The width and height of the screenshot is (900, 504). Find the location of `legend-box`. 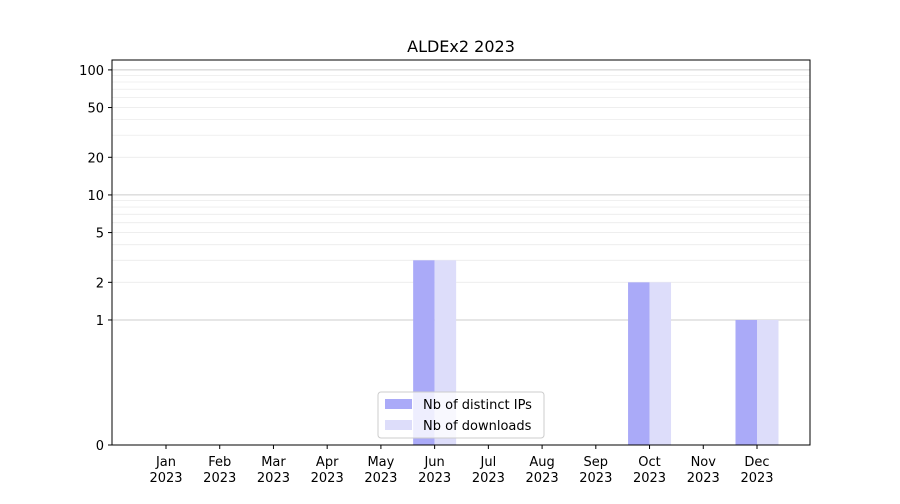

legend-box is located at coordinates (461, 415).